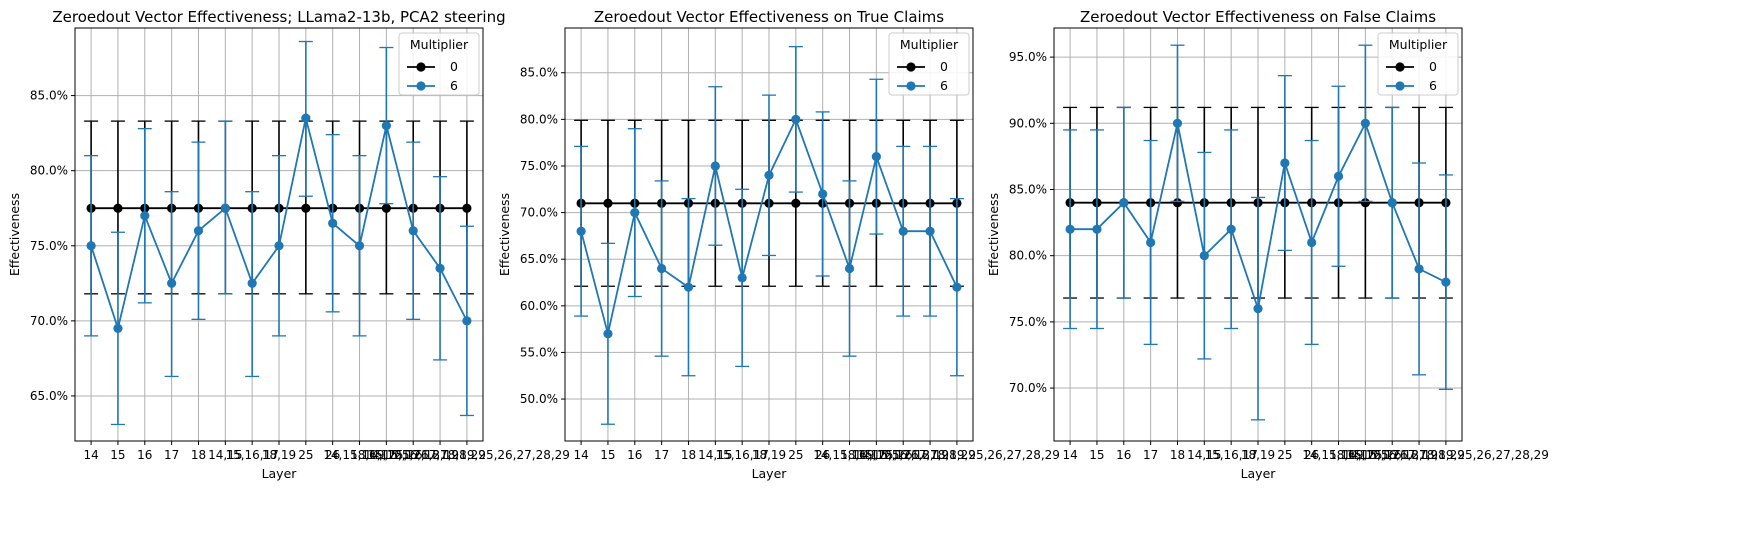 The width and height of the screenshot is (1752, 547). I want to click on y-tick-label: 55.0%, so click(539, 352).